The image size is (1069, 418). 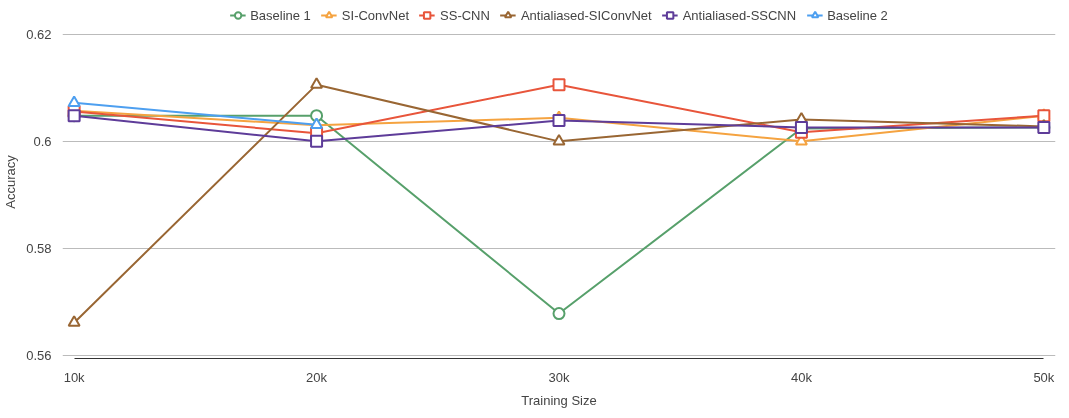 What do you see at coordinates (1044, 377) in the screenshot?
I see `x-tick-label: 50k` at bounding box center [1044, 377].